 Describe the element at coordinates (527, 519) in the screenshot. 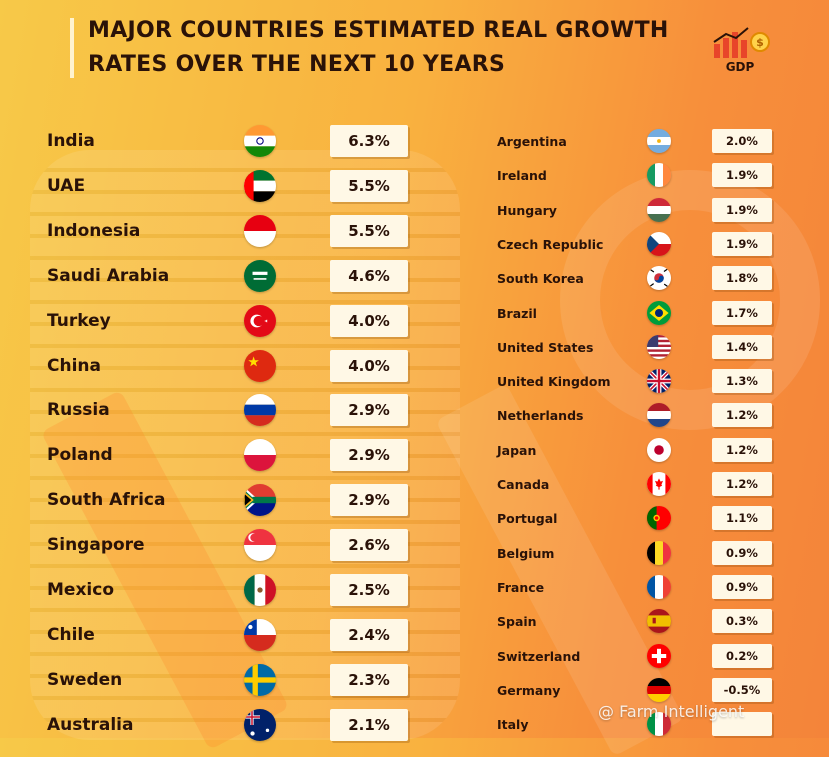

I see `country-name-portugal: Portugal` at that location.